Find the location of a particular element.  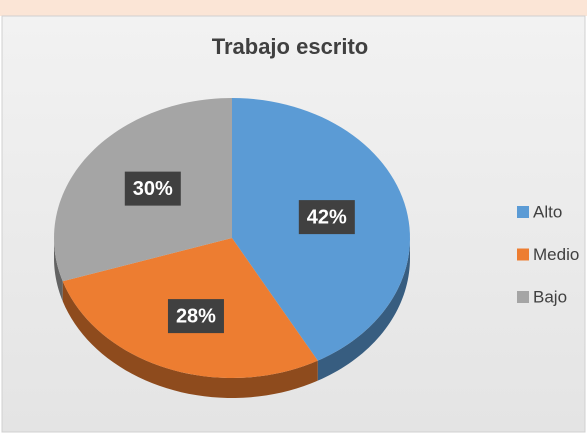

data-label: 42% is located at coordinates (327, 217).